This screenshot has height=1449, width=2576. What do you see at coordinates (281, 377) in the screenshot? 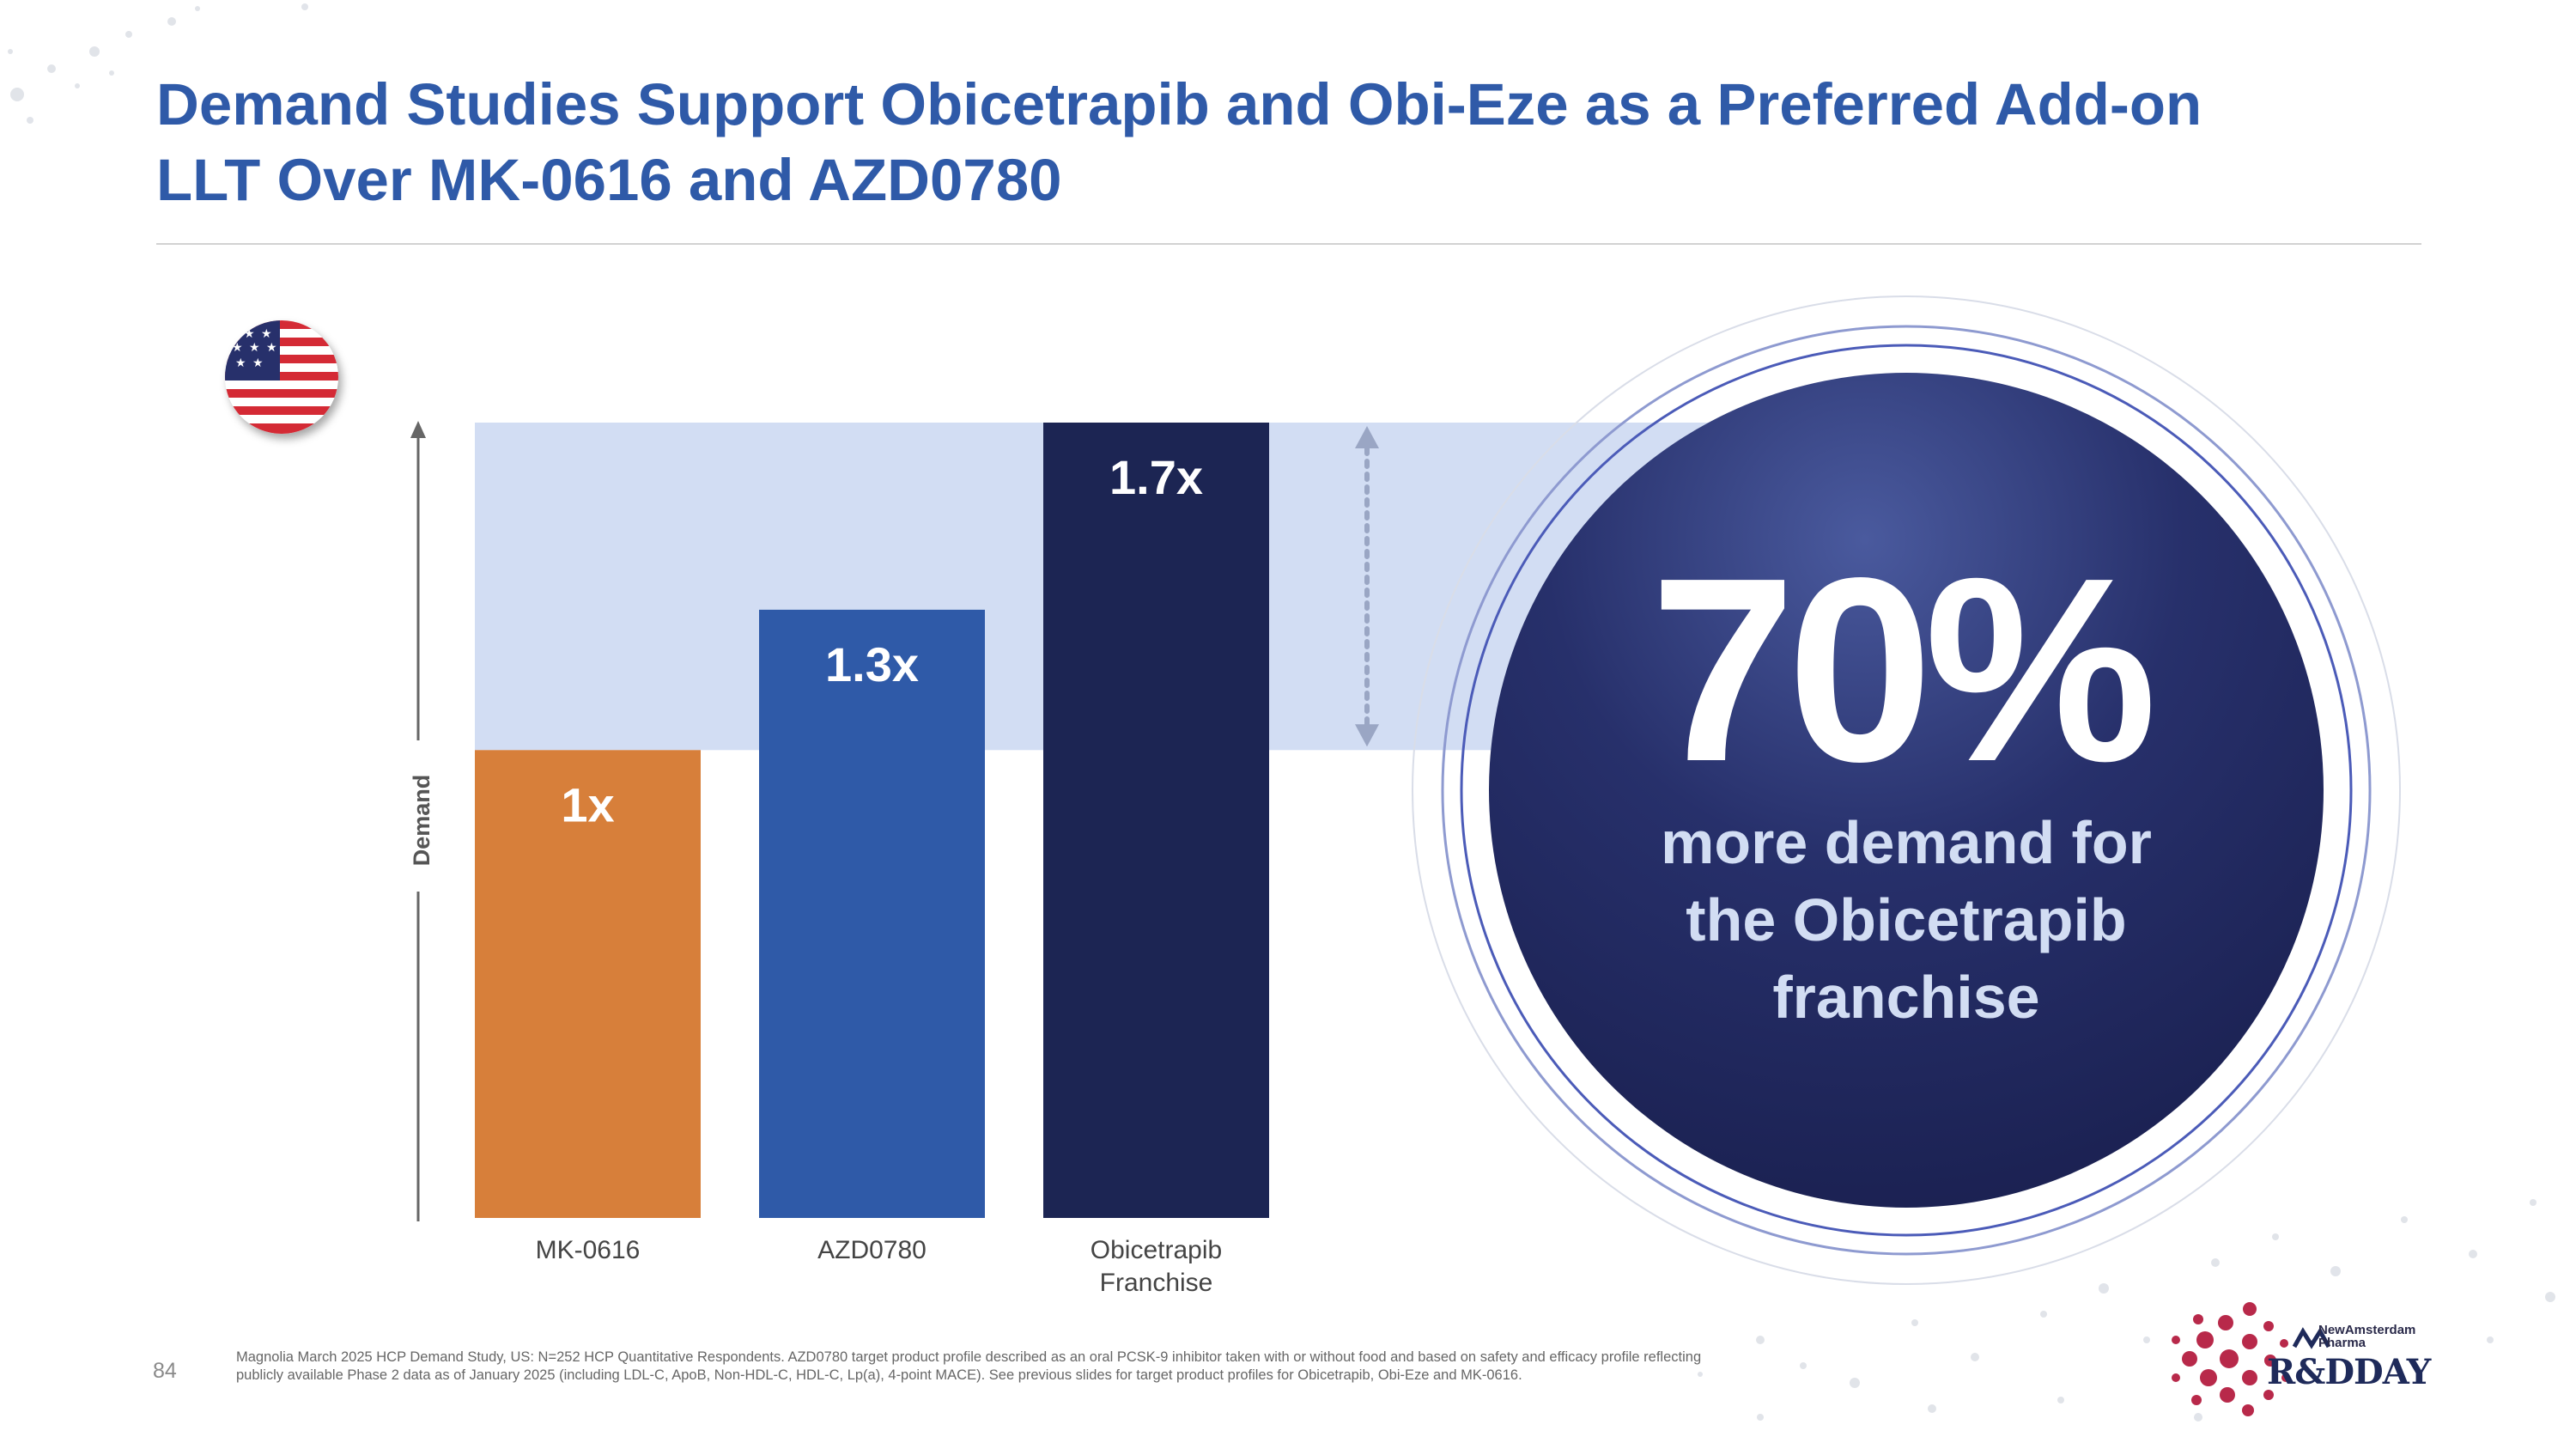
I see `us-flag-icon: ★ ★ ★ ★ ★ ★ ★` at bounding box center [281, 377].